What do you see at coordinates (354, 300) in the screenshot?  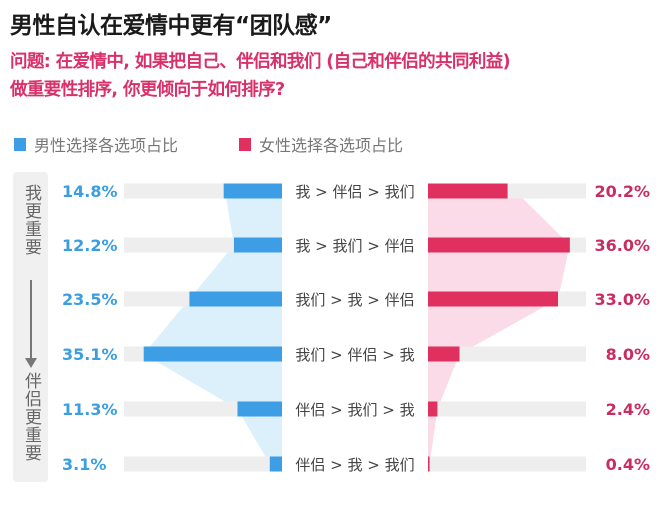 I see `category-label: 我们 > 我 > 伴侣` at bounding box center [354, 300].